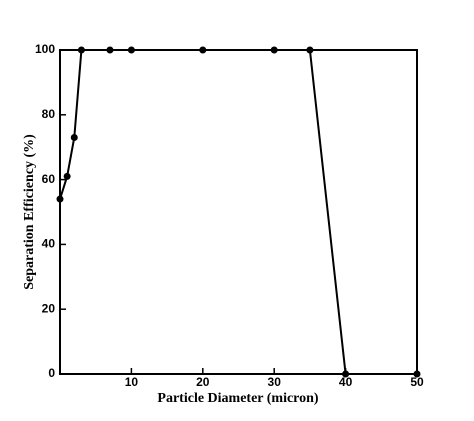  I want to click on x-tick-label: 30, so click(275, 382).